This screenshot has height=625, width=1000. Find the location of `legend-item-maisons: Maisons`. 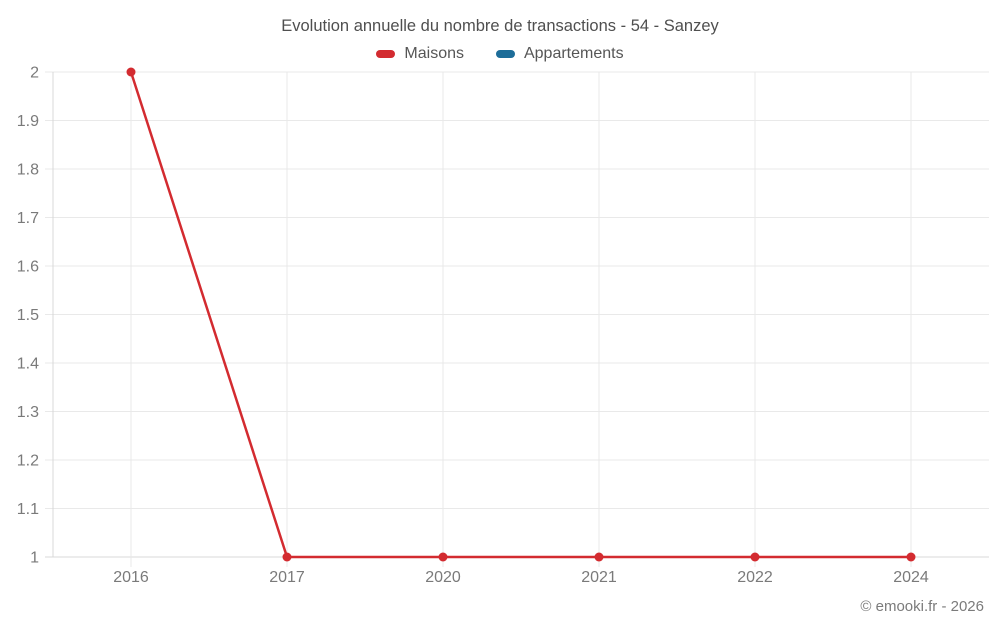

legend-item-maisons: Maisons is located at coordinates (420, 54).